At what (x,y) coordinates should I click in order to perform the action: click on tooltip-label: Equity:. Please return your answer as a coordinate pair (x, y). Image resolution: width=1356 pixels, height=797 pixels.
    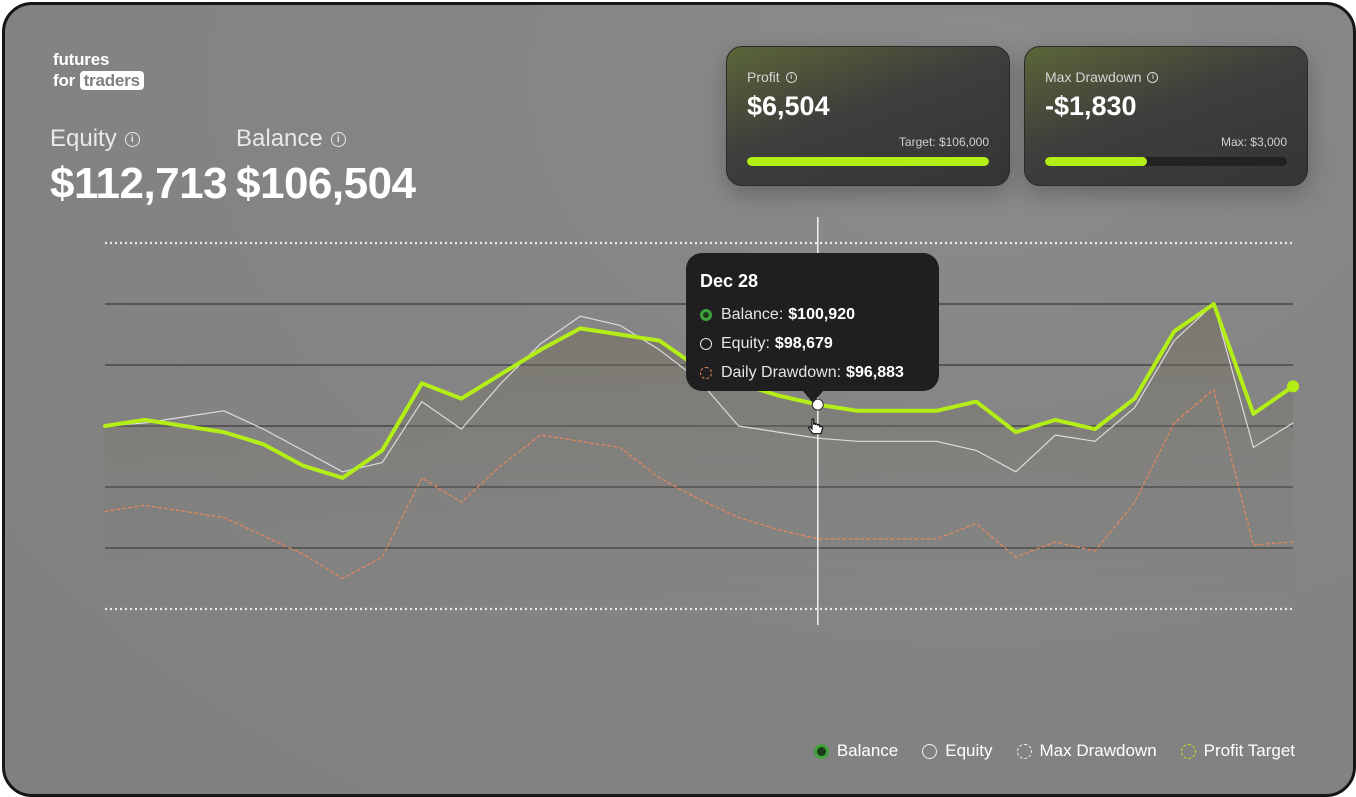
    Looking at the image, I should click on (745, 343).